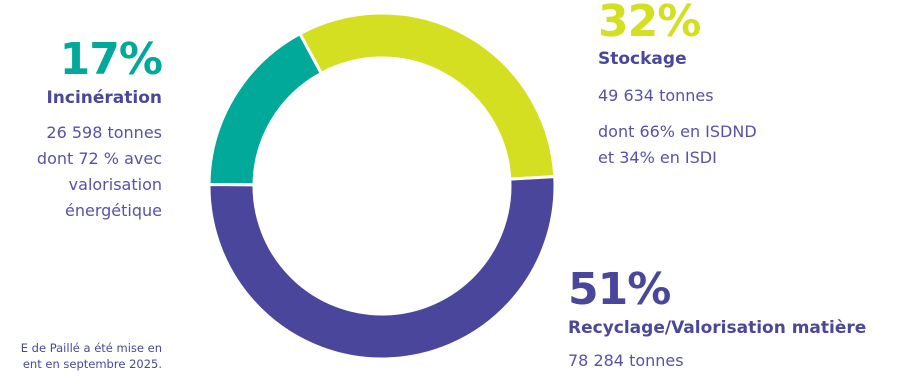 The height and width of the screenshot is (376, 897). Describe the element at coordinates (619, 289) in the screenshot. I see `recyclage-percent: 51%` at that location.